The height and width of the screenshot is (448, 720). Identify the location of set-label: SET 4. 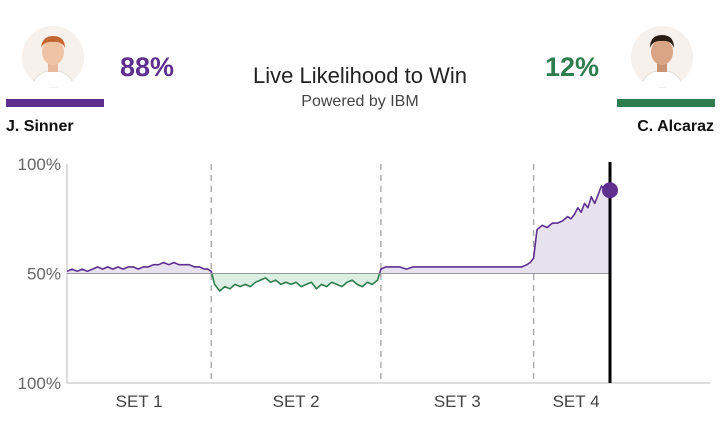
(576, 401).